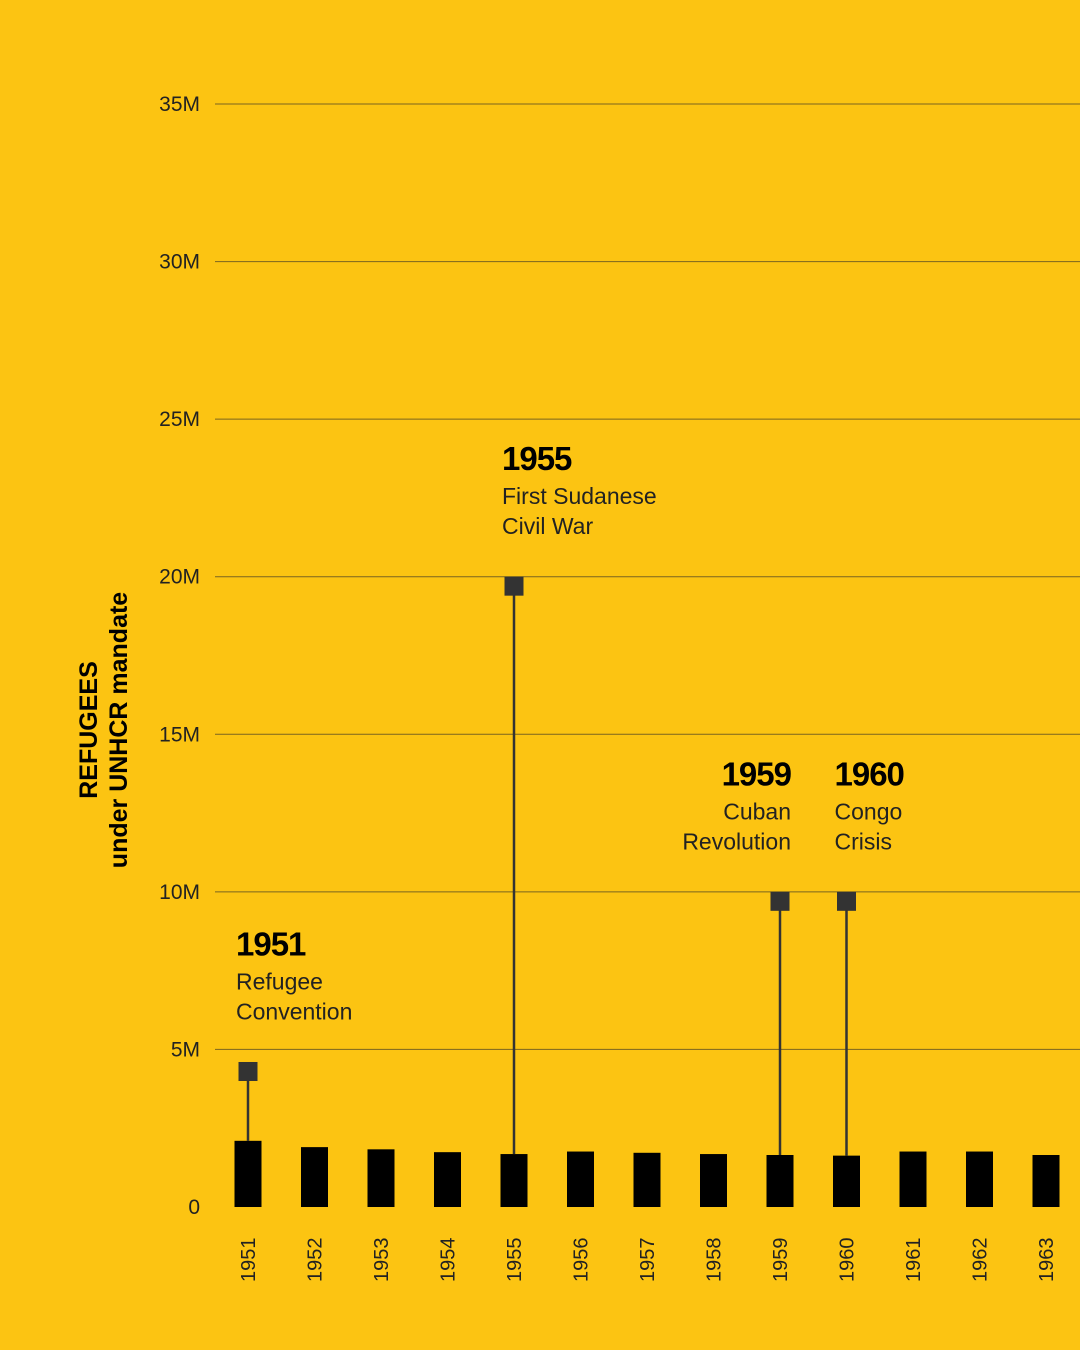 The width and height of the screenshot is (1080, 1350). Describe the element at coordinates (537, 458) in the screenshot. I see `annotation-year: 1955` at that location.